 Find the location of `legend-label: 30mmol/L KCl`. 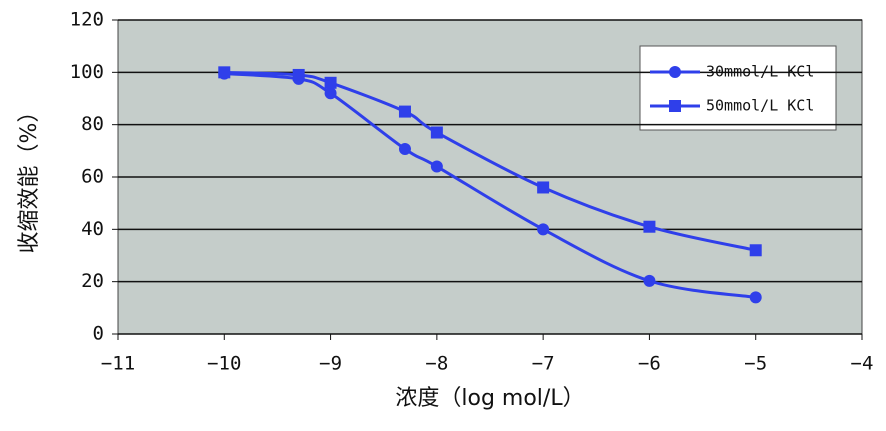

legend-label: 30mmol/L KCl is located at coordinates (760, 72).